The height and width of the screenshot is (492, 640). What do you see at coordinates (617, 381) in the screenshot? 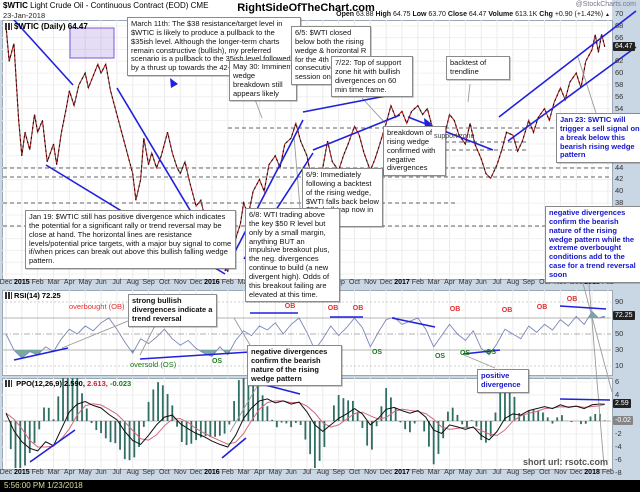
I see `y-axis-label: 6` at bounding box center [617, 381].